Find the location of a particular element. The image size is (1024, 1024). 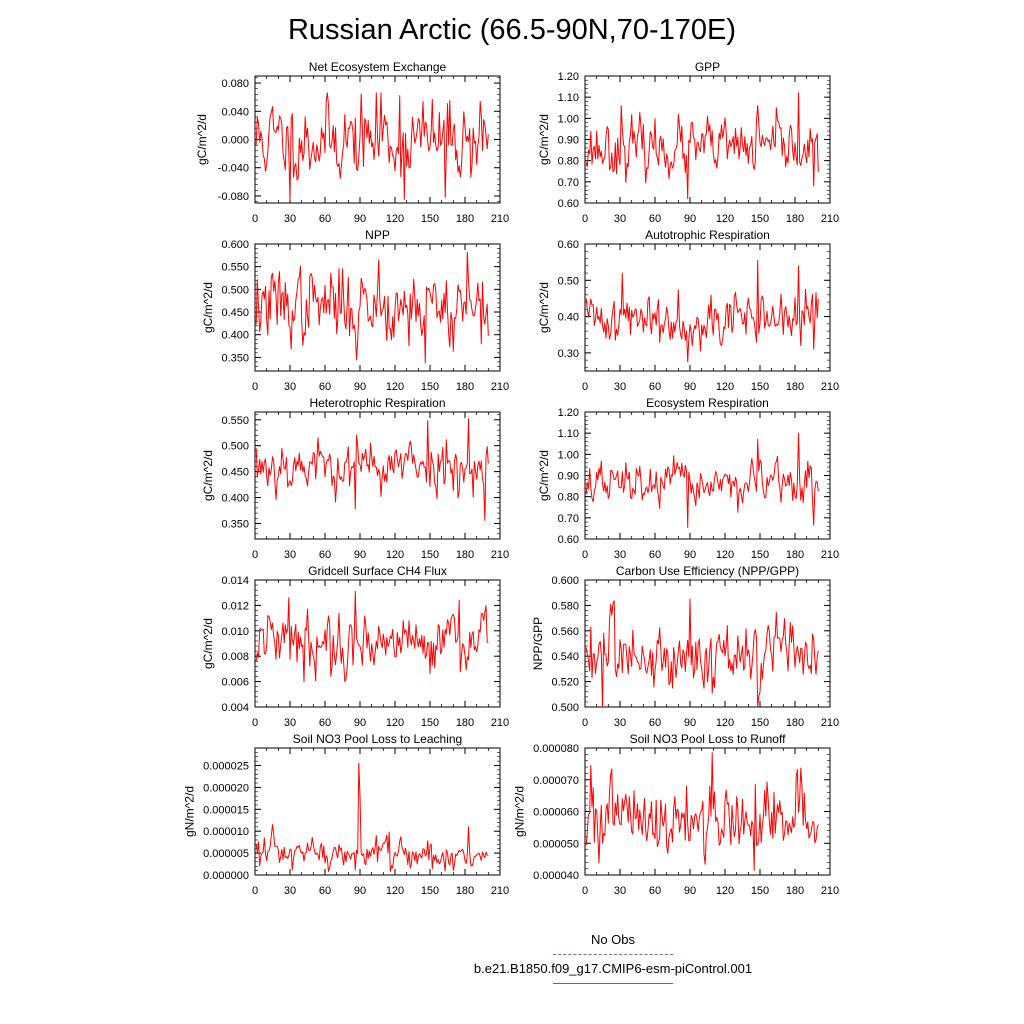

y-tick-label: 0.350 is located at coordinates (235, 524).